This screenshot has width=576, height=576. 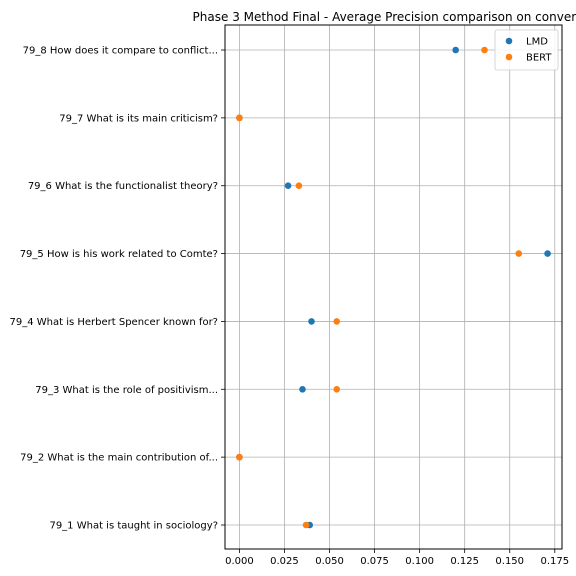 I want to click on legend-label: LMD, so click(x=537, y=42).